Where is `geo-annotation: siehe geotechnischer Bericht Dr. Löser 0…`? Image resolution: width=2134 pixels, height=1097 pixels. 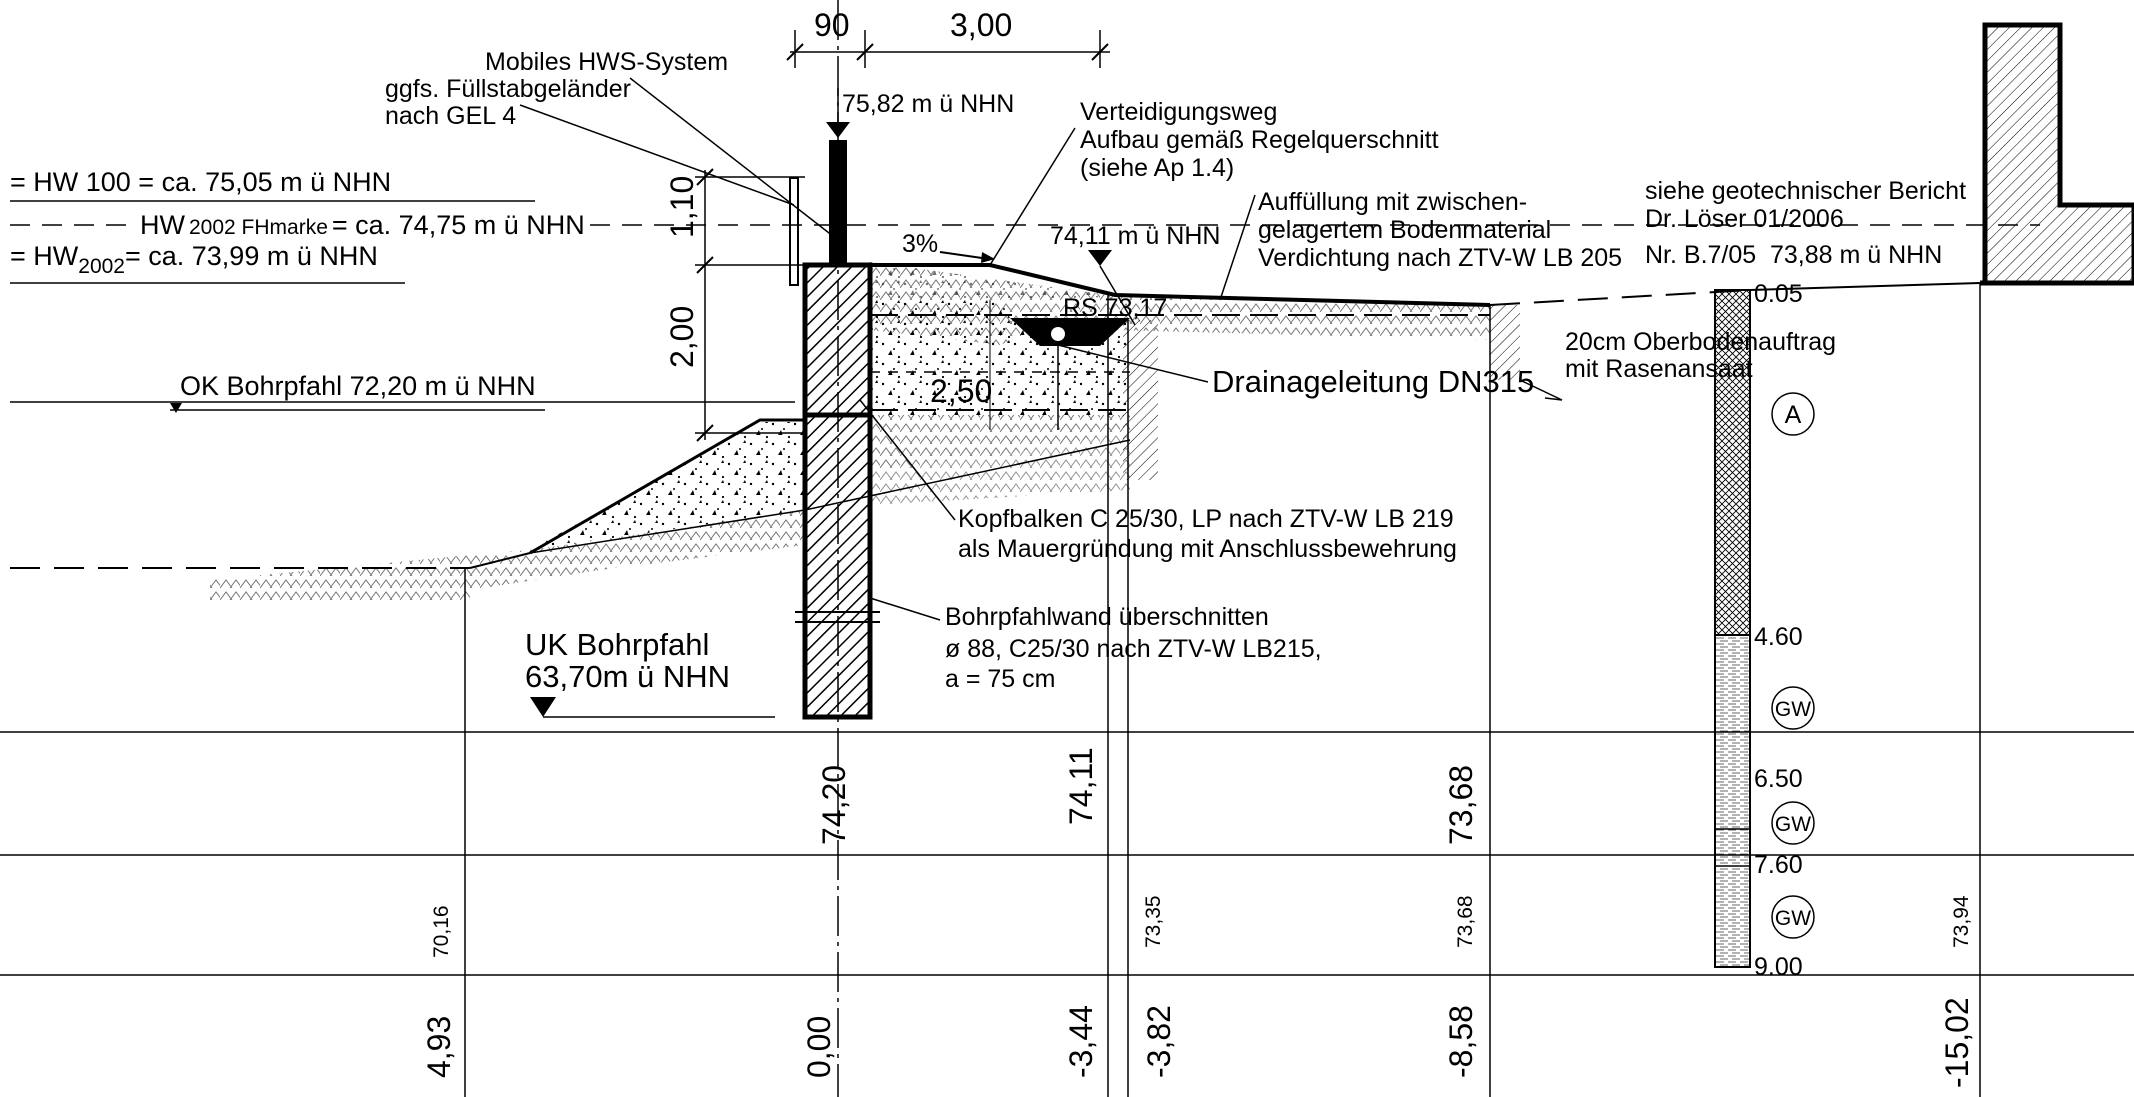
geo-annotation: siehe geotechnischer Bericht Dr. Löser 0… is located at coordinates (1589, 289).